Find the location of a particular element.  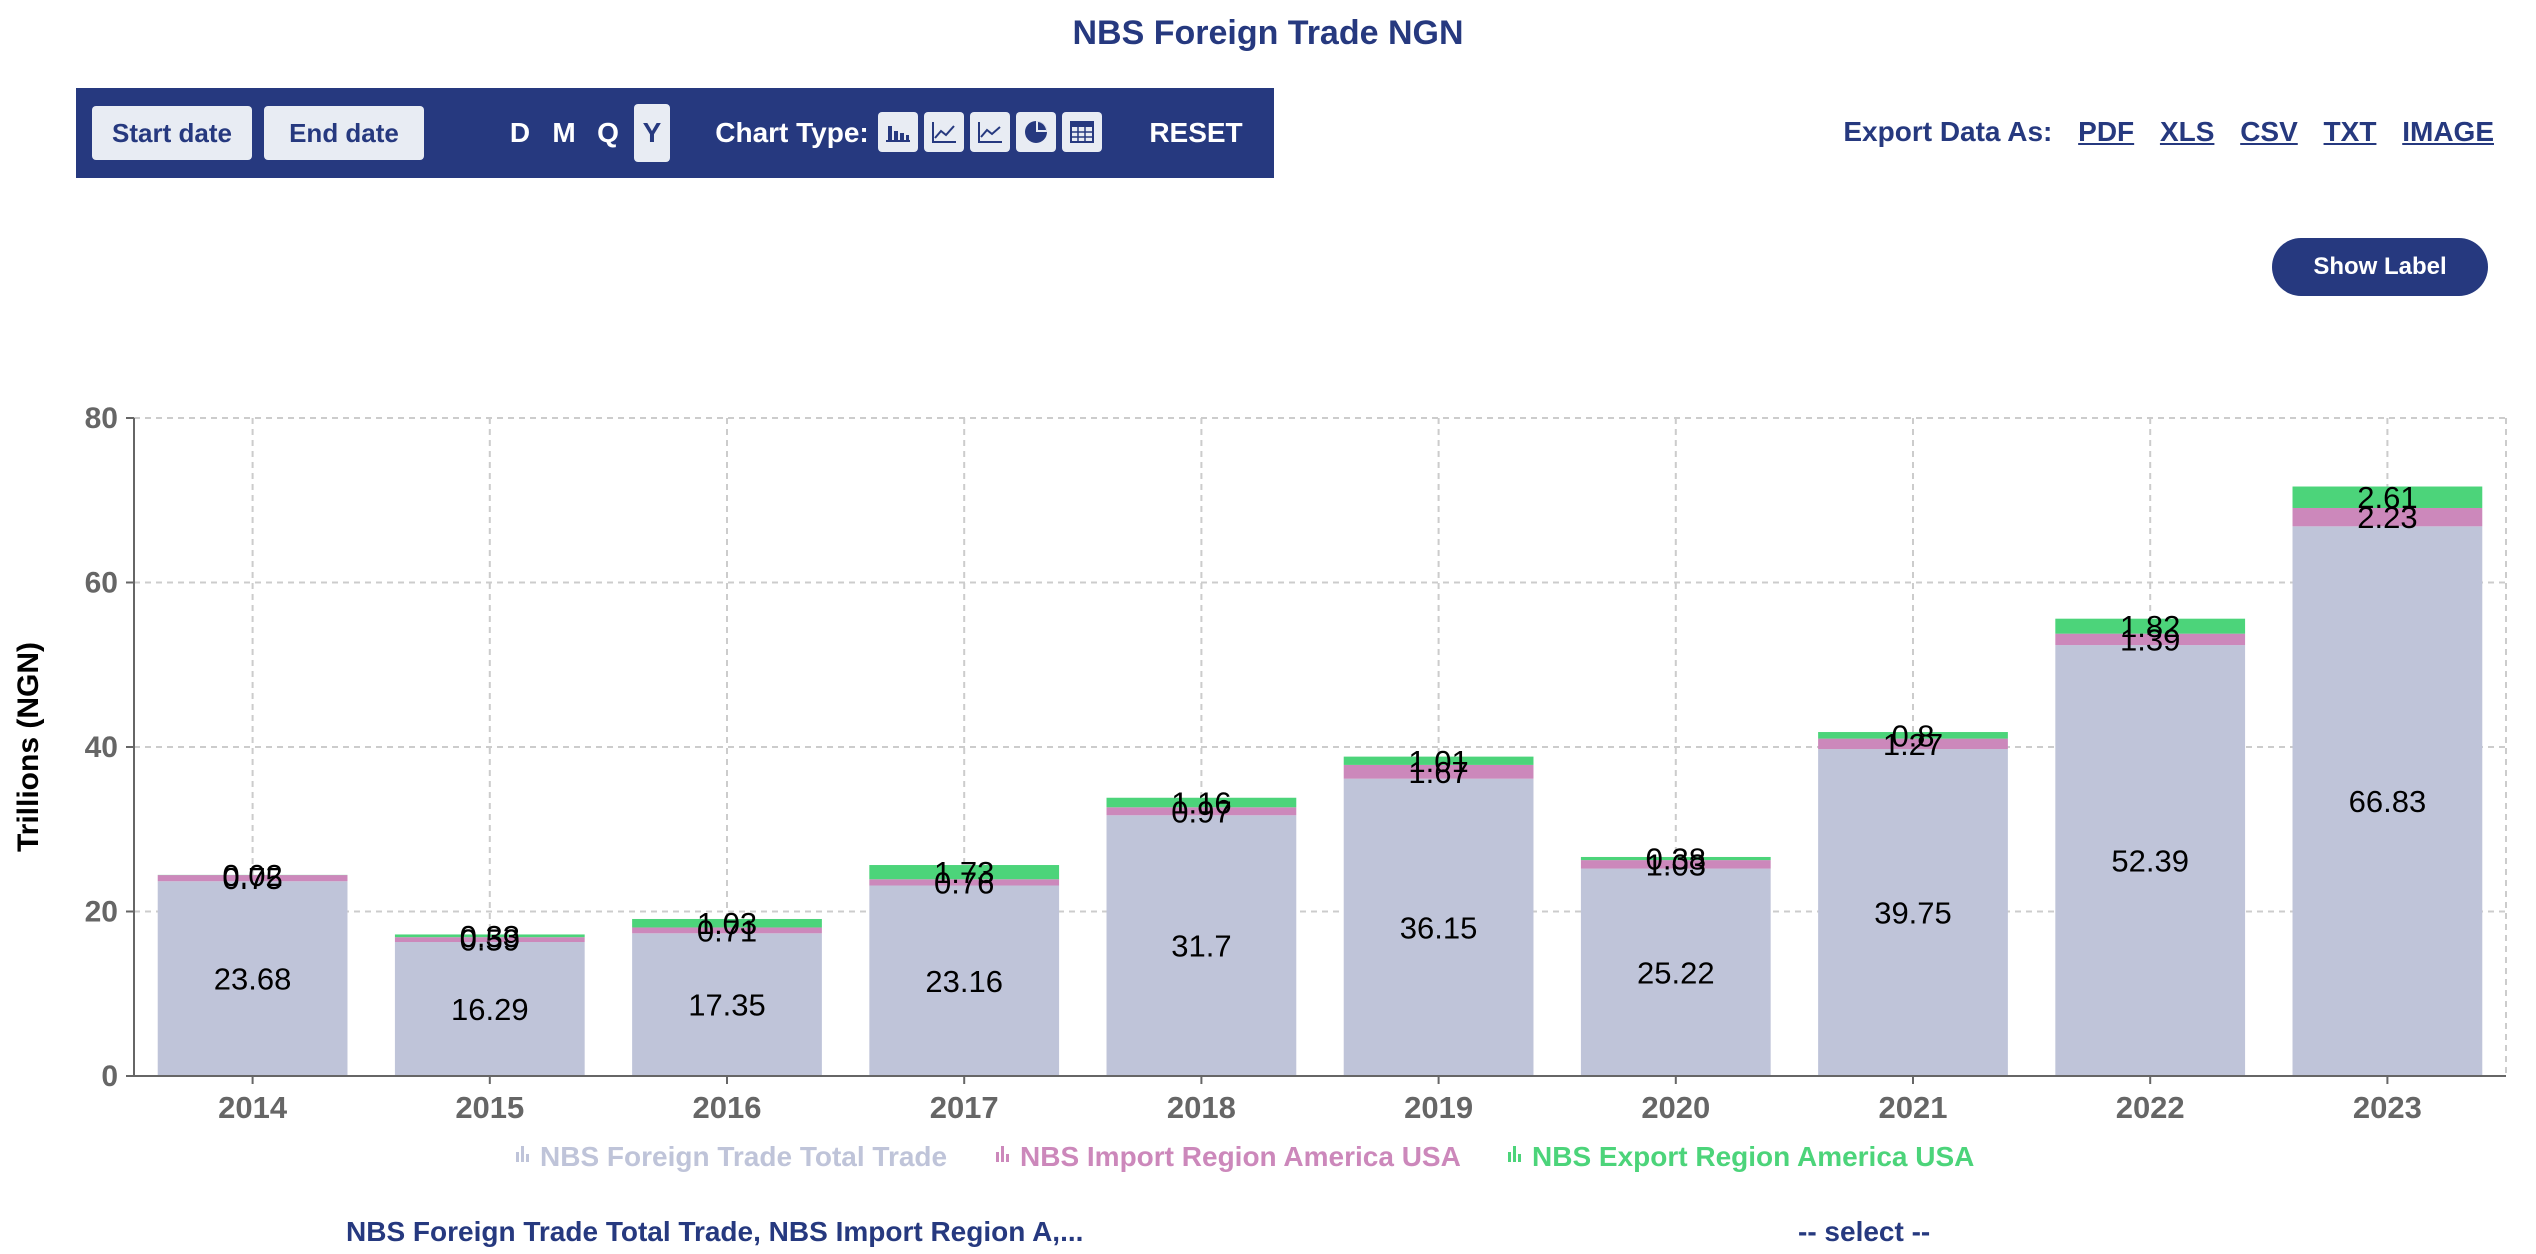

x-tick-label: 2022 is located at coordinates (2150, 1107).